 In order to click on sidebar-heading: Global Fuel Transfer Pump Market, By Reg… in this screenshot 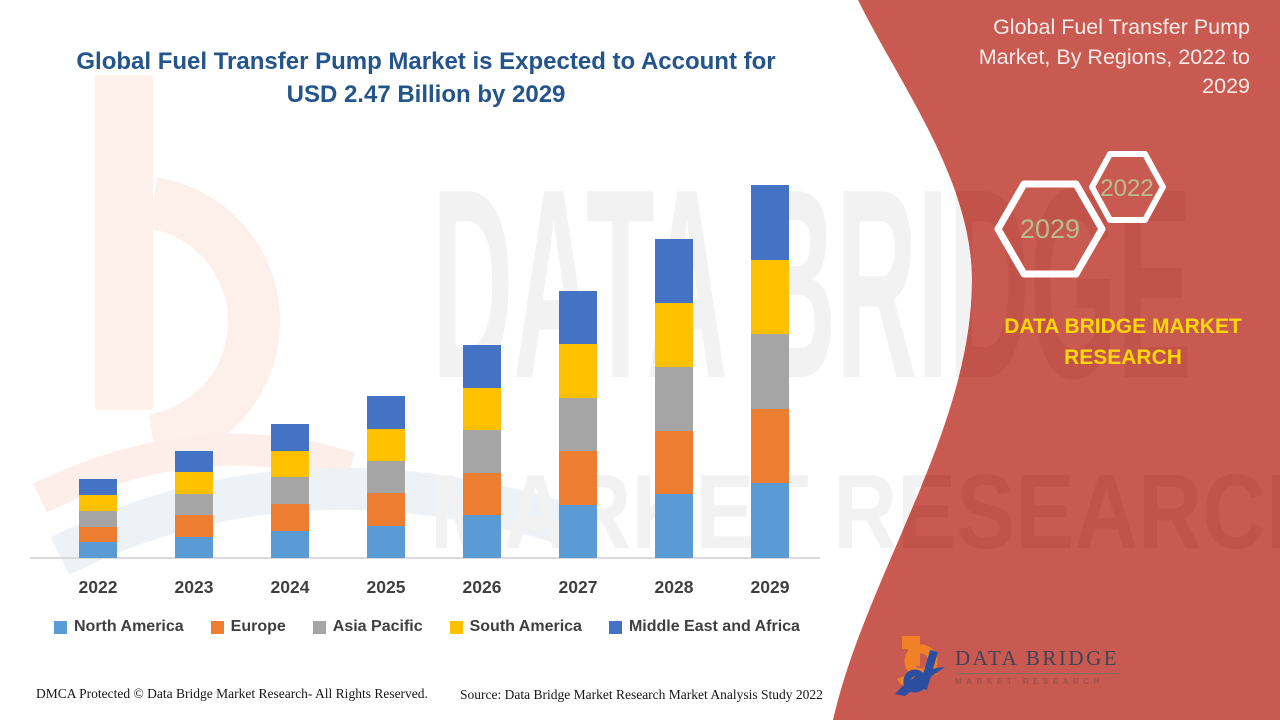, I will do `click(1114, 56)`.